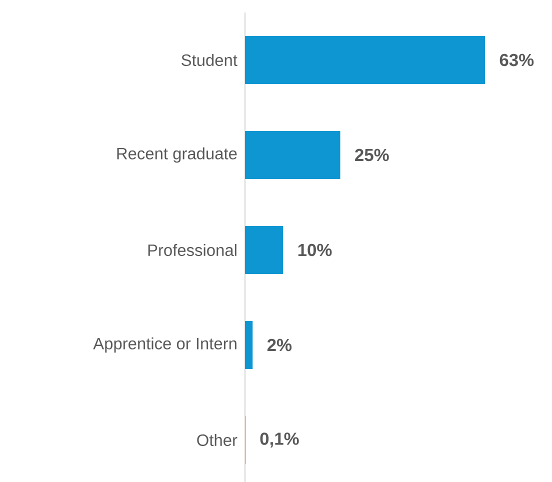  I want to click on y-tick-label: Other, so click(217, 440).